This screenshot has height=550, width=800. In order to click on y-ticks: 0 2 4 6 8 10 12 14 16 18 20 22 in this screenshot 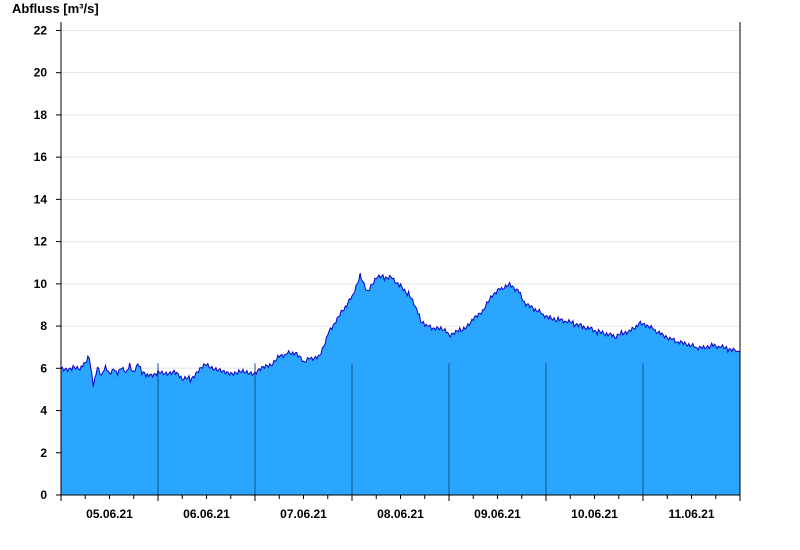, I will do `click(47, 262)`.